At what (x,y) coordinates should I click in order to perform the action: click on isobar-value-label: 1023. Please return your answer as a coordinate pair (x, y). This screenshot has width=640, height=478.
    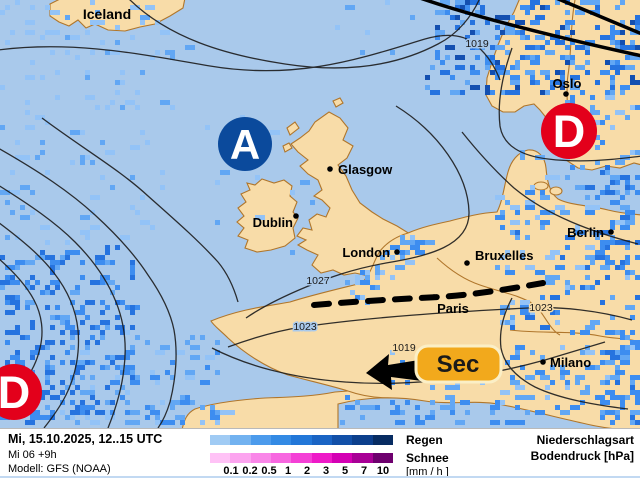
    Looking at the image, I should click on (541, 308).